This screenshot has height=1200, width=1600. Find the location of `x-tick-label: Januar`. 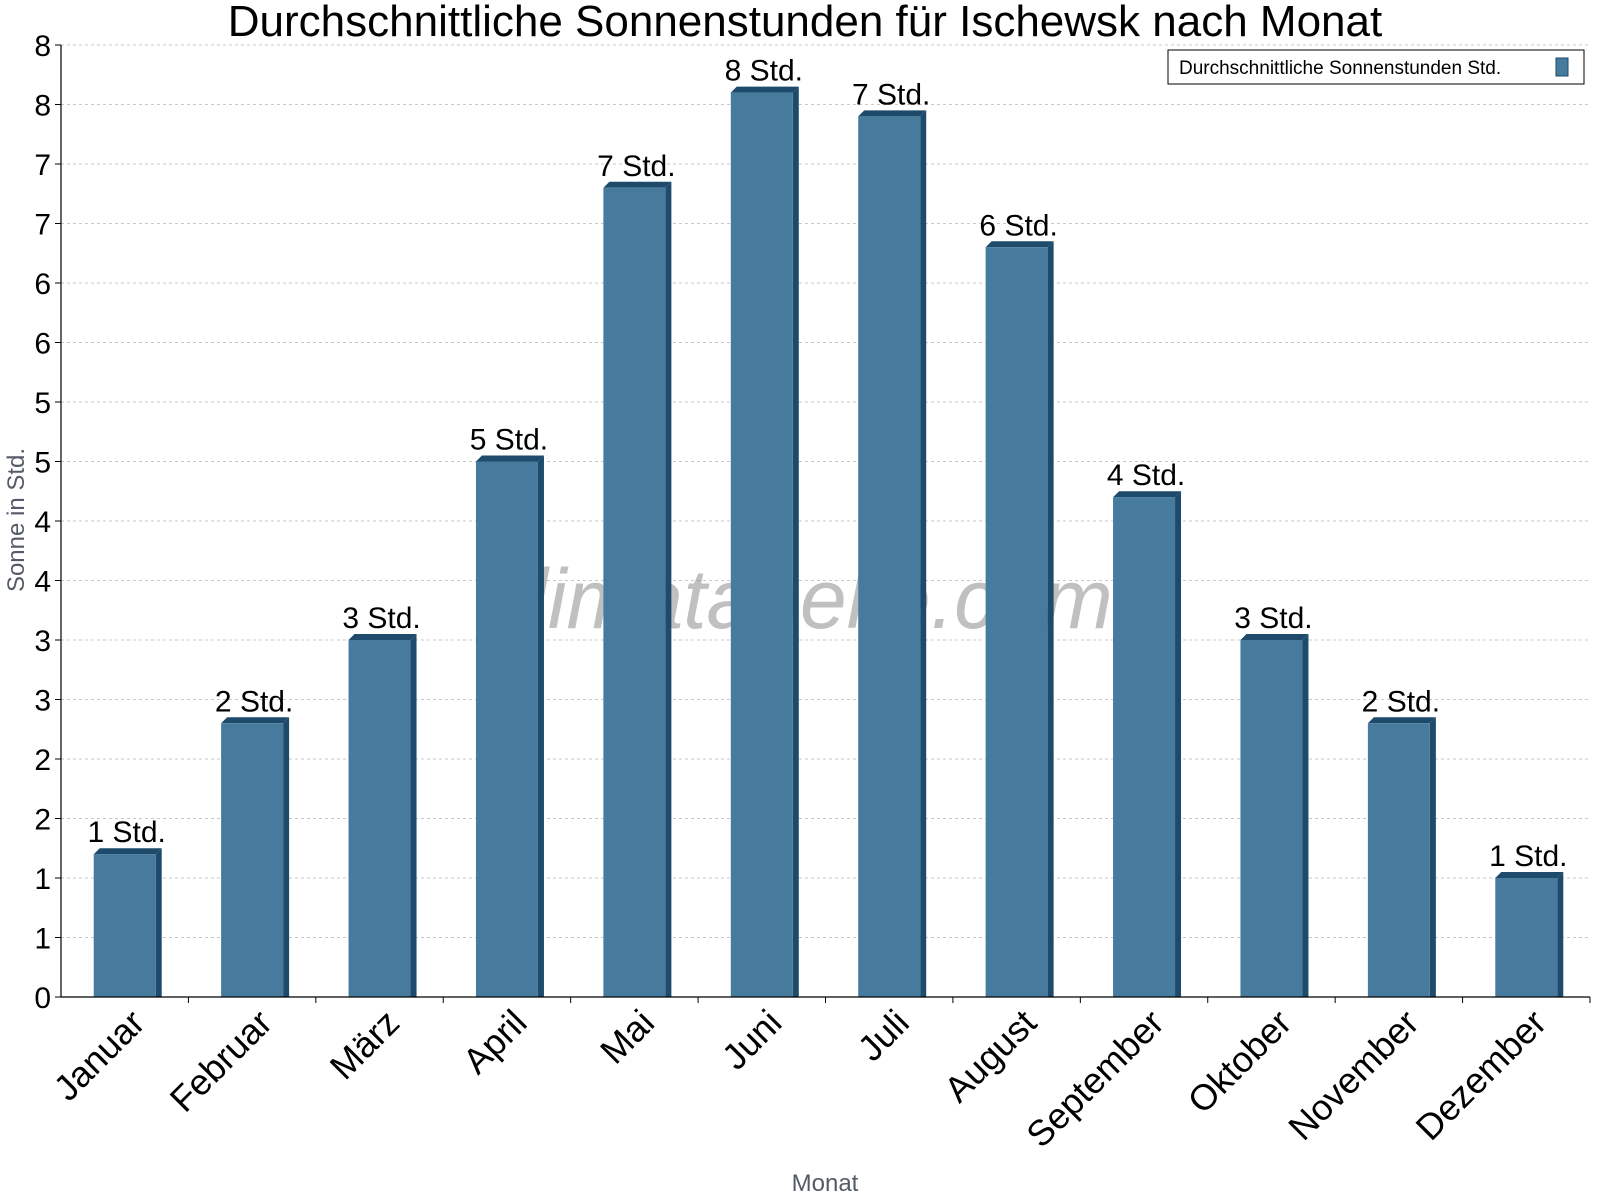

x-tick-label: Januar is located at coordinates (99, 1055).